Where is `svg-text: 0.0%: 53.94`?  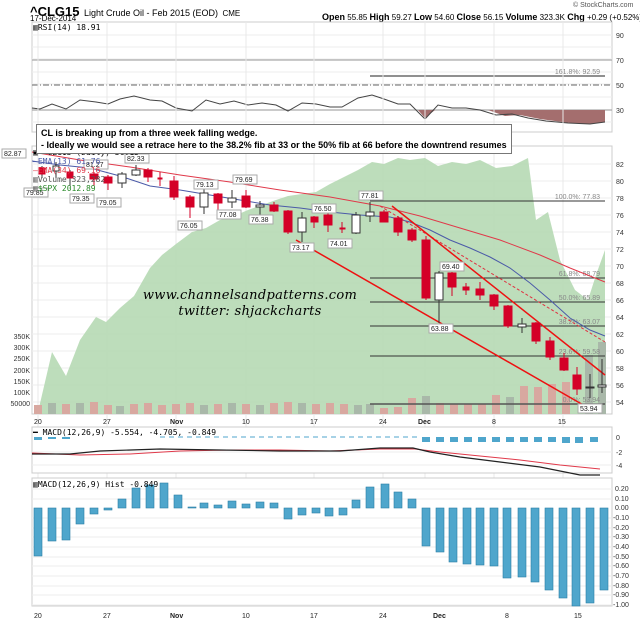
svg-text: 0.0%: 53.94 is located at coordinates (581, 400).